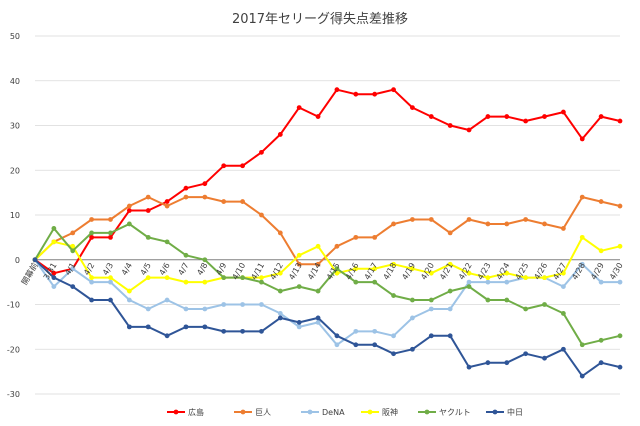 This screenshot has height=426, width=640. I want to click on y-tick-label: -20, so click(13, 349).